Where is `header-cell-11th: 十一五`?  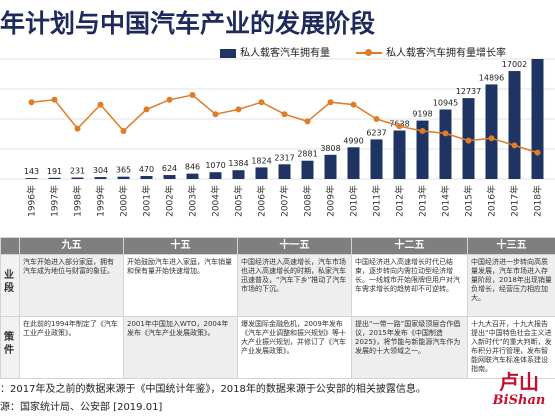 header-cell-11th: 十一五 is located at coordinates (294, 246).